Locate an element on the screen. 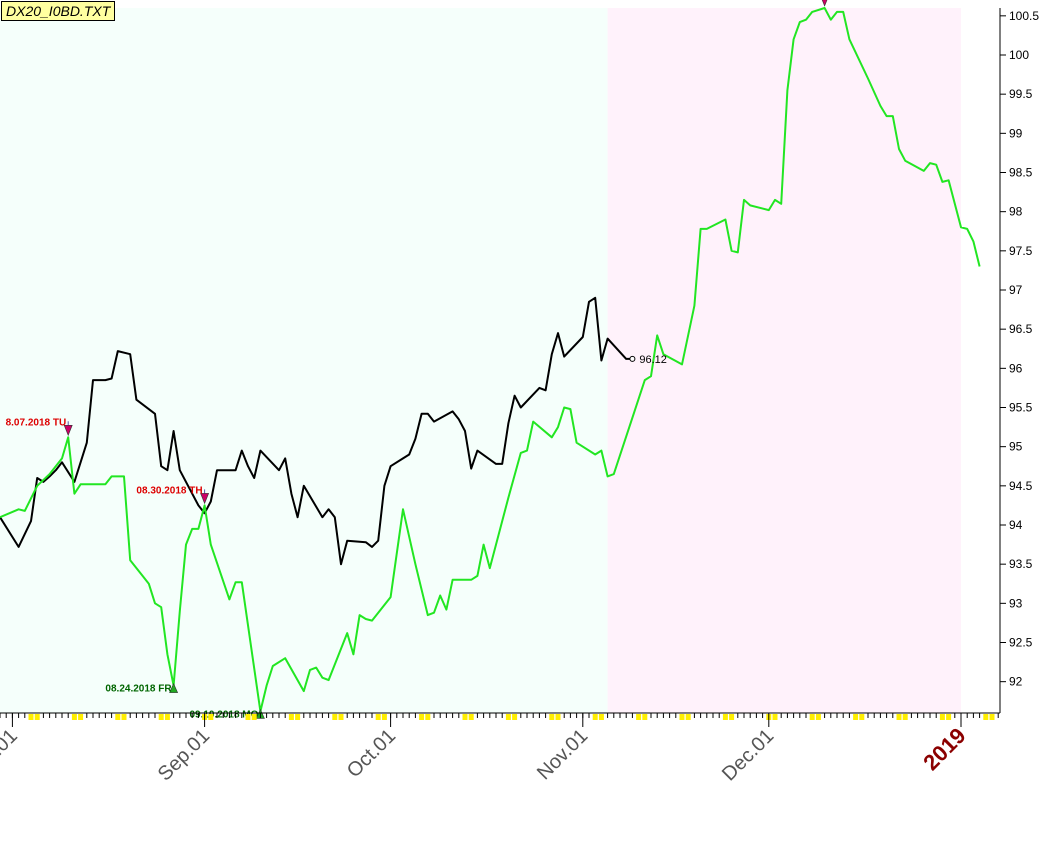 This screenshot has height=849, width=1063. x-tick-label-4: Dec.01 is located at coordinates (748, 755).